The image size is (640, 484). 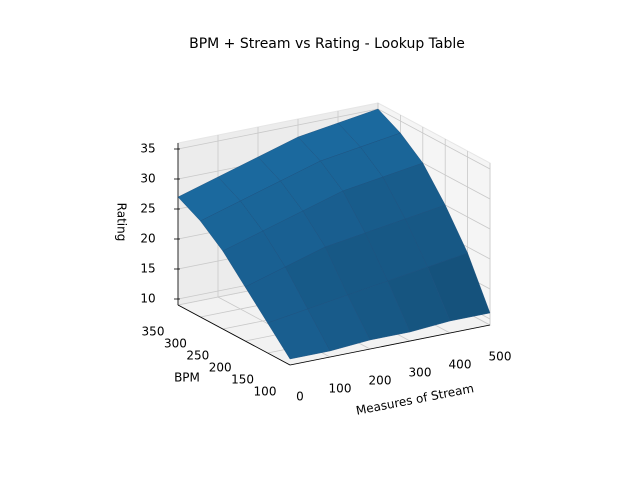 What do you see at coordinates (299, 334) in the screenshot?
I see `surface-cell` at bounding box center [299, 334].